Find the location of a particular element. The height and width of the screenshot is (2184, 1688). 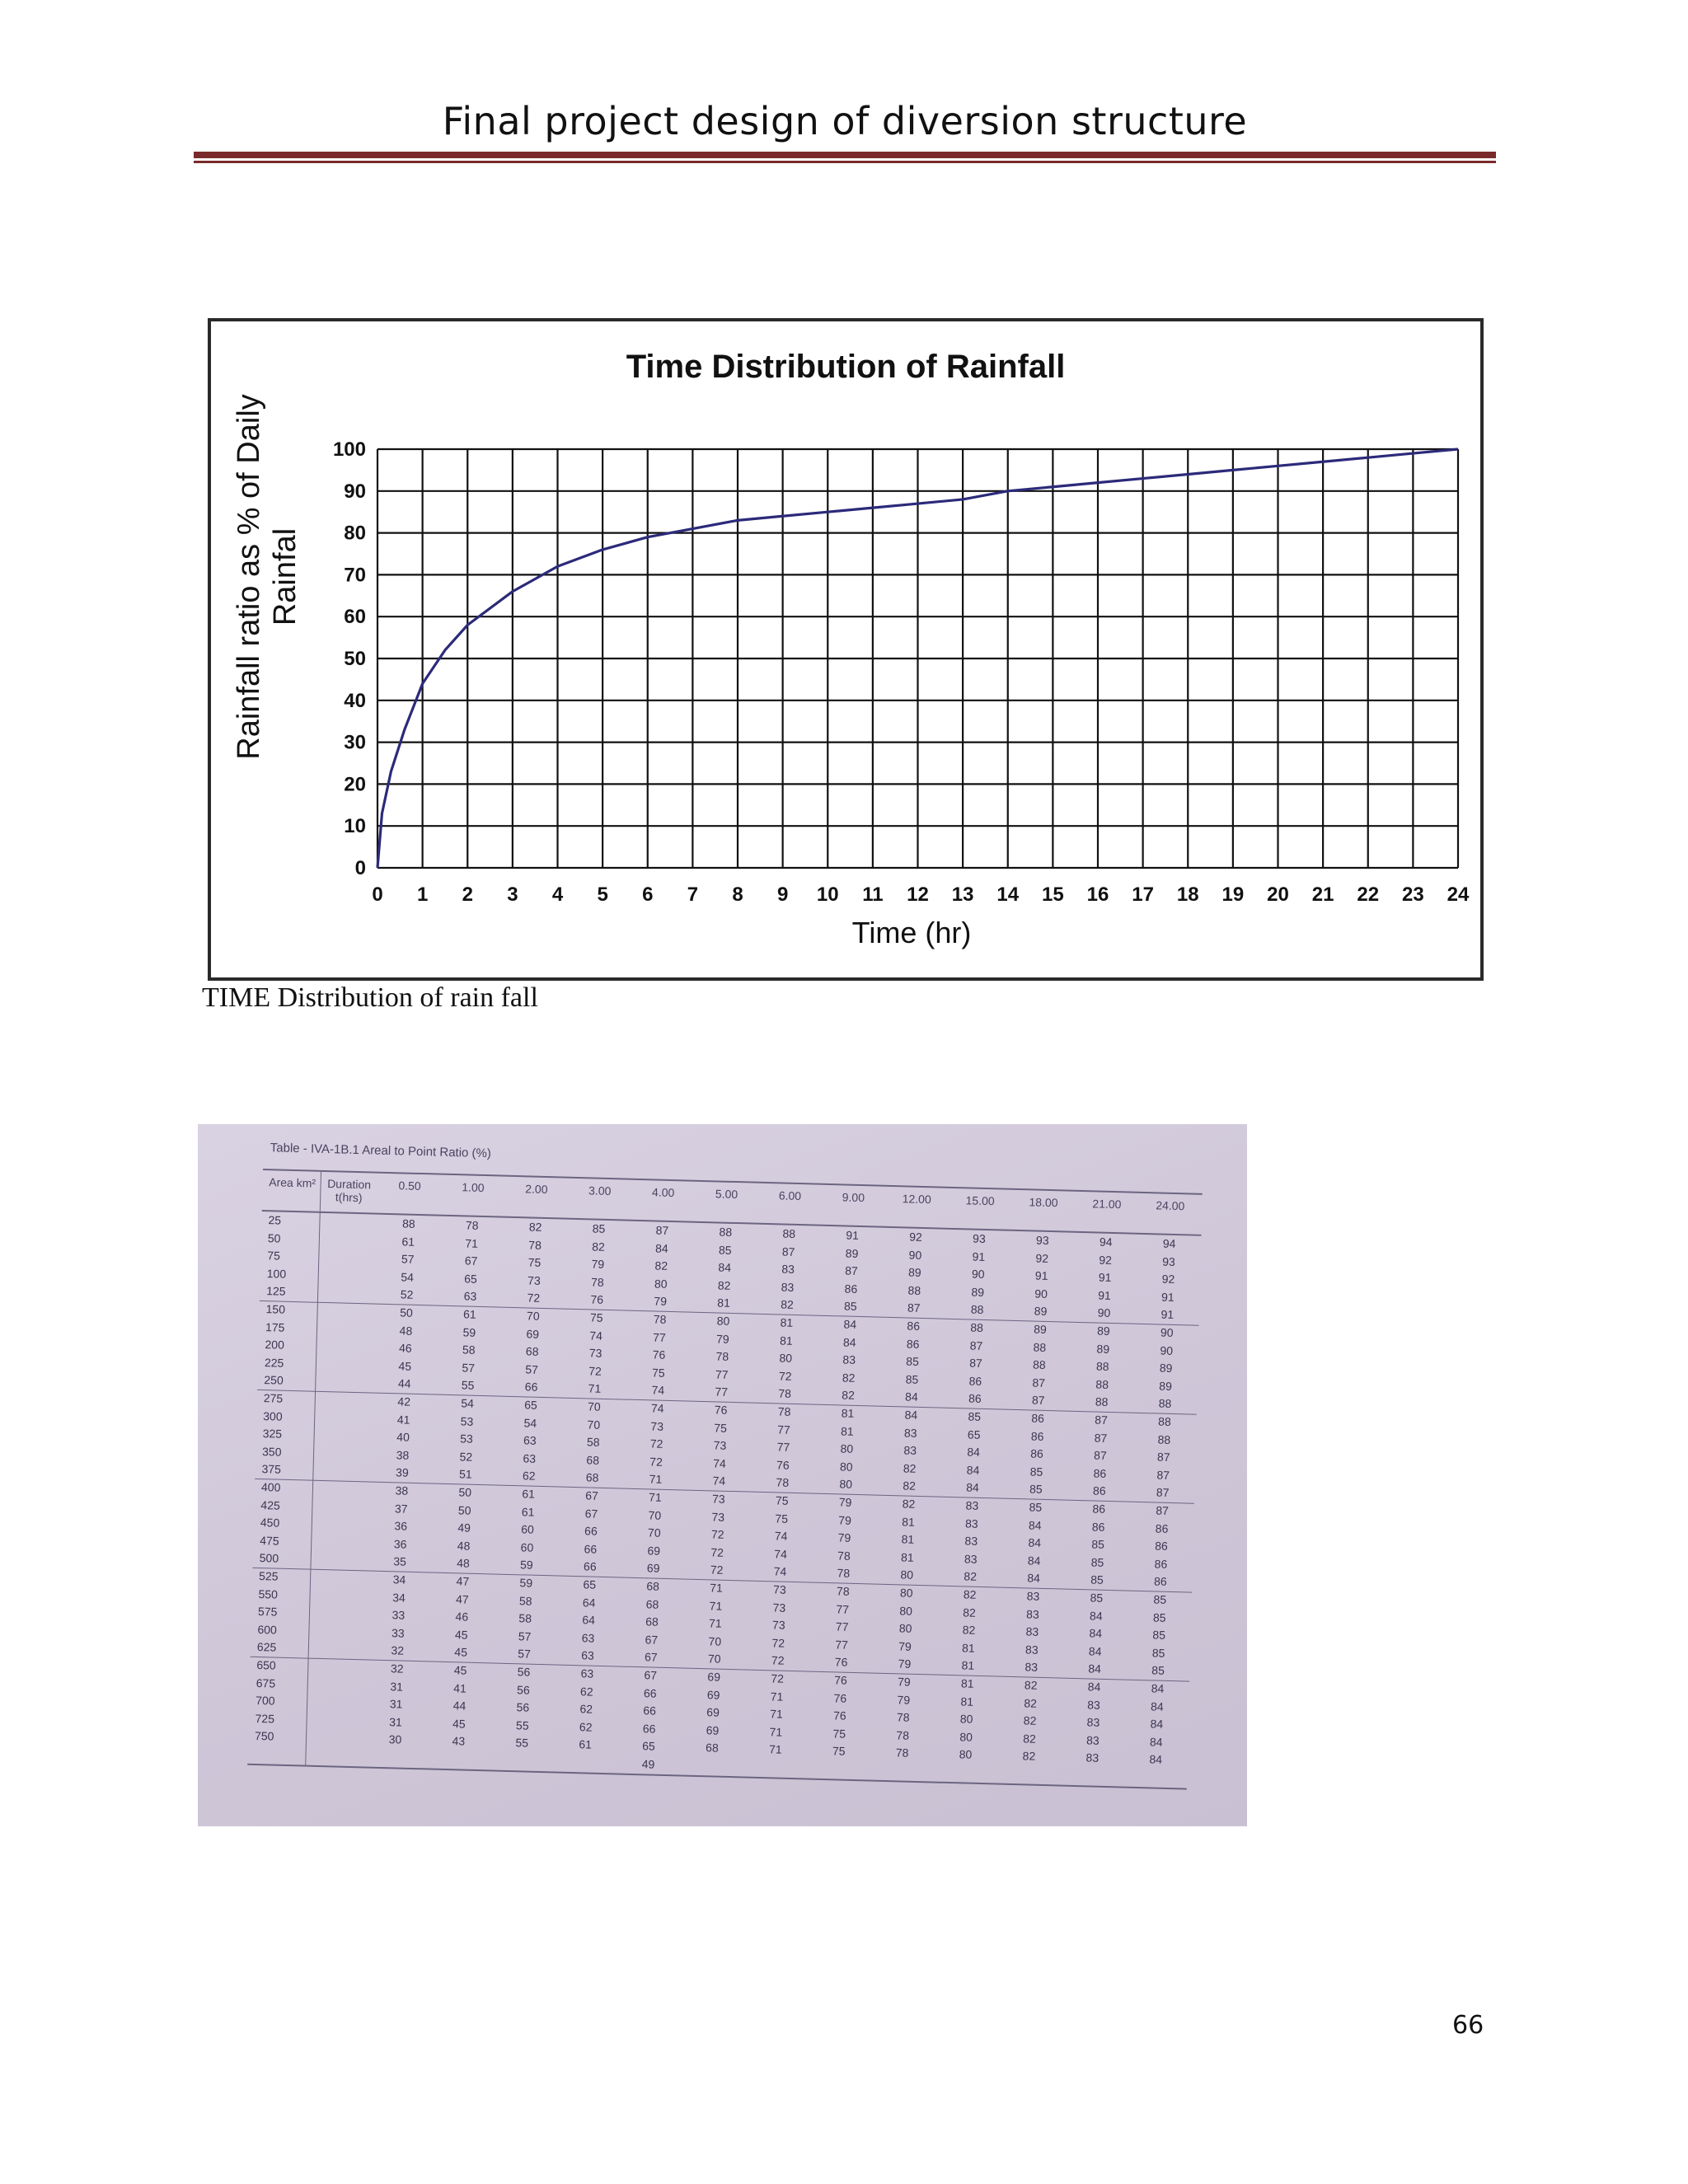

ratio-value: 66 is located at coordinates (531, 1387).